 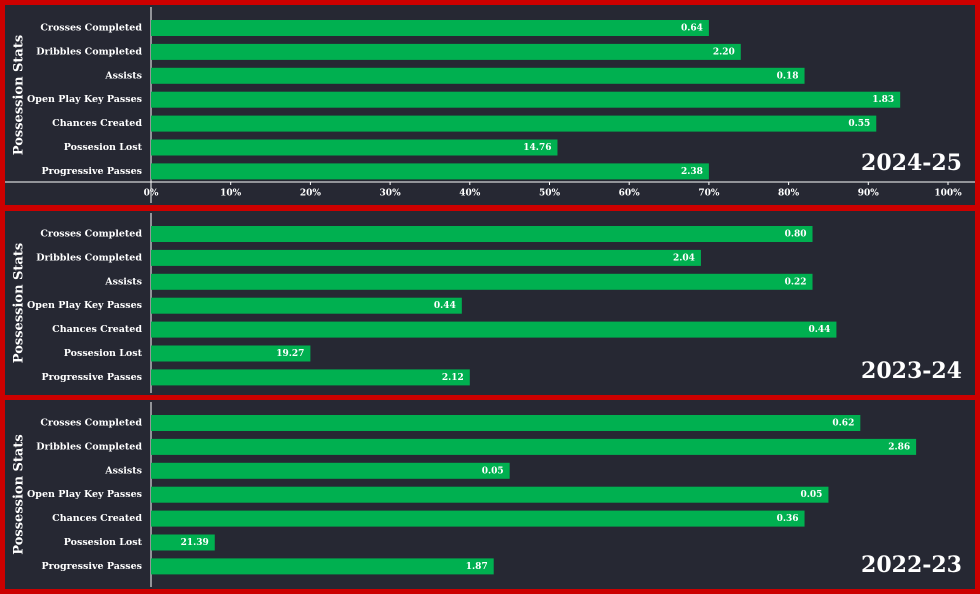 What do you see at coordinates (453, 378) in the screenshot?
I see `bar-label: 2.12` at bounding box center [453, 378].